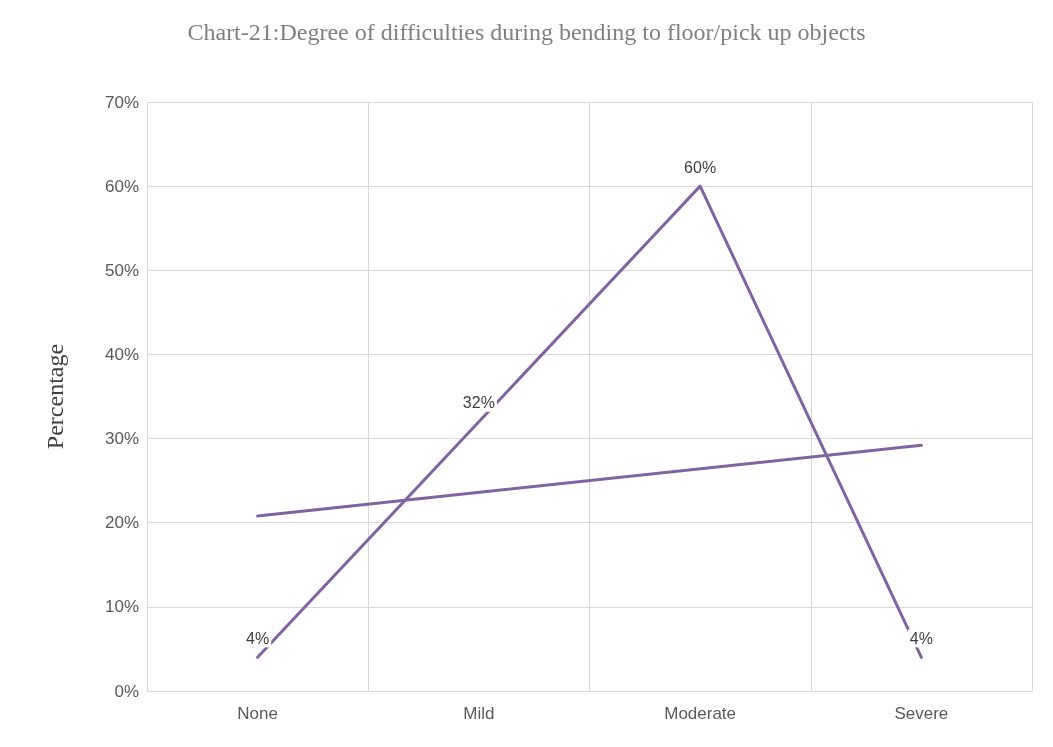 This screenshot has width=1053, height=747. Describe the element at coordinates (121, 523) in the screenshot. I see `y-tick-label: 20%` at that location.